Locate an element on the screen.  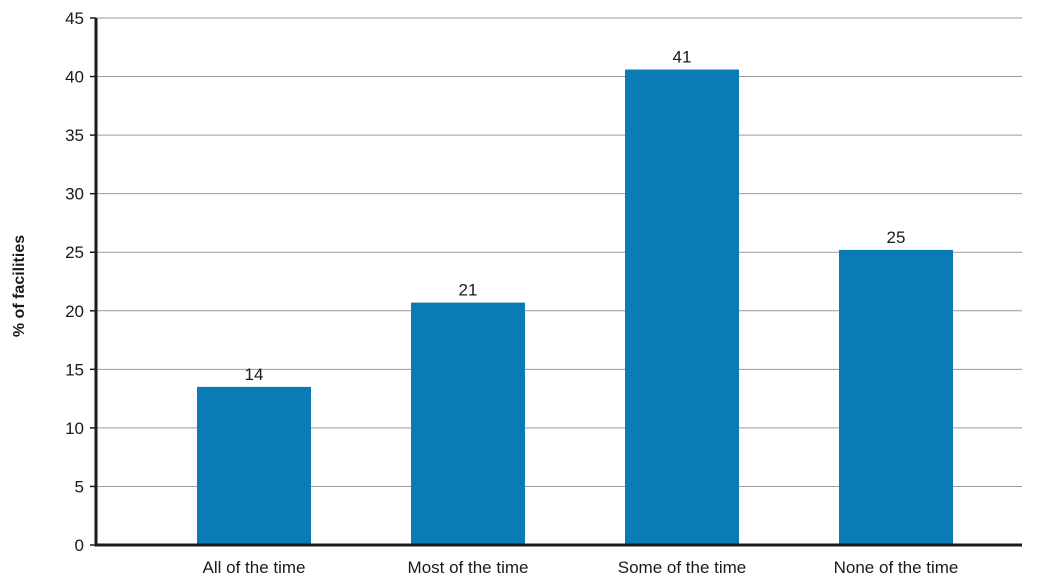
x-category-label: None of the time is located at coordinates (896, 567).